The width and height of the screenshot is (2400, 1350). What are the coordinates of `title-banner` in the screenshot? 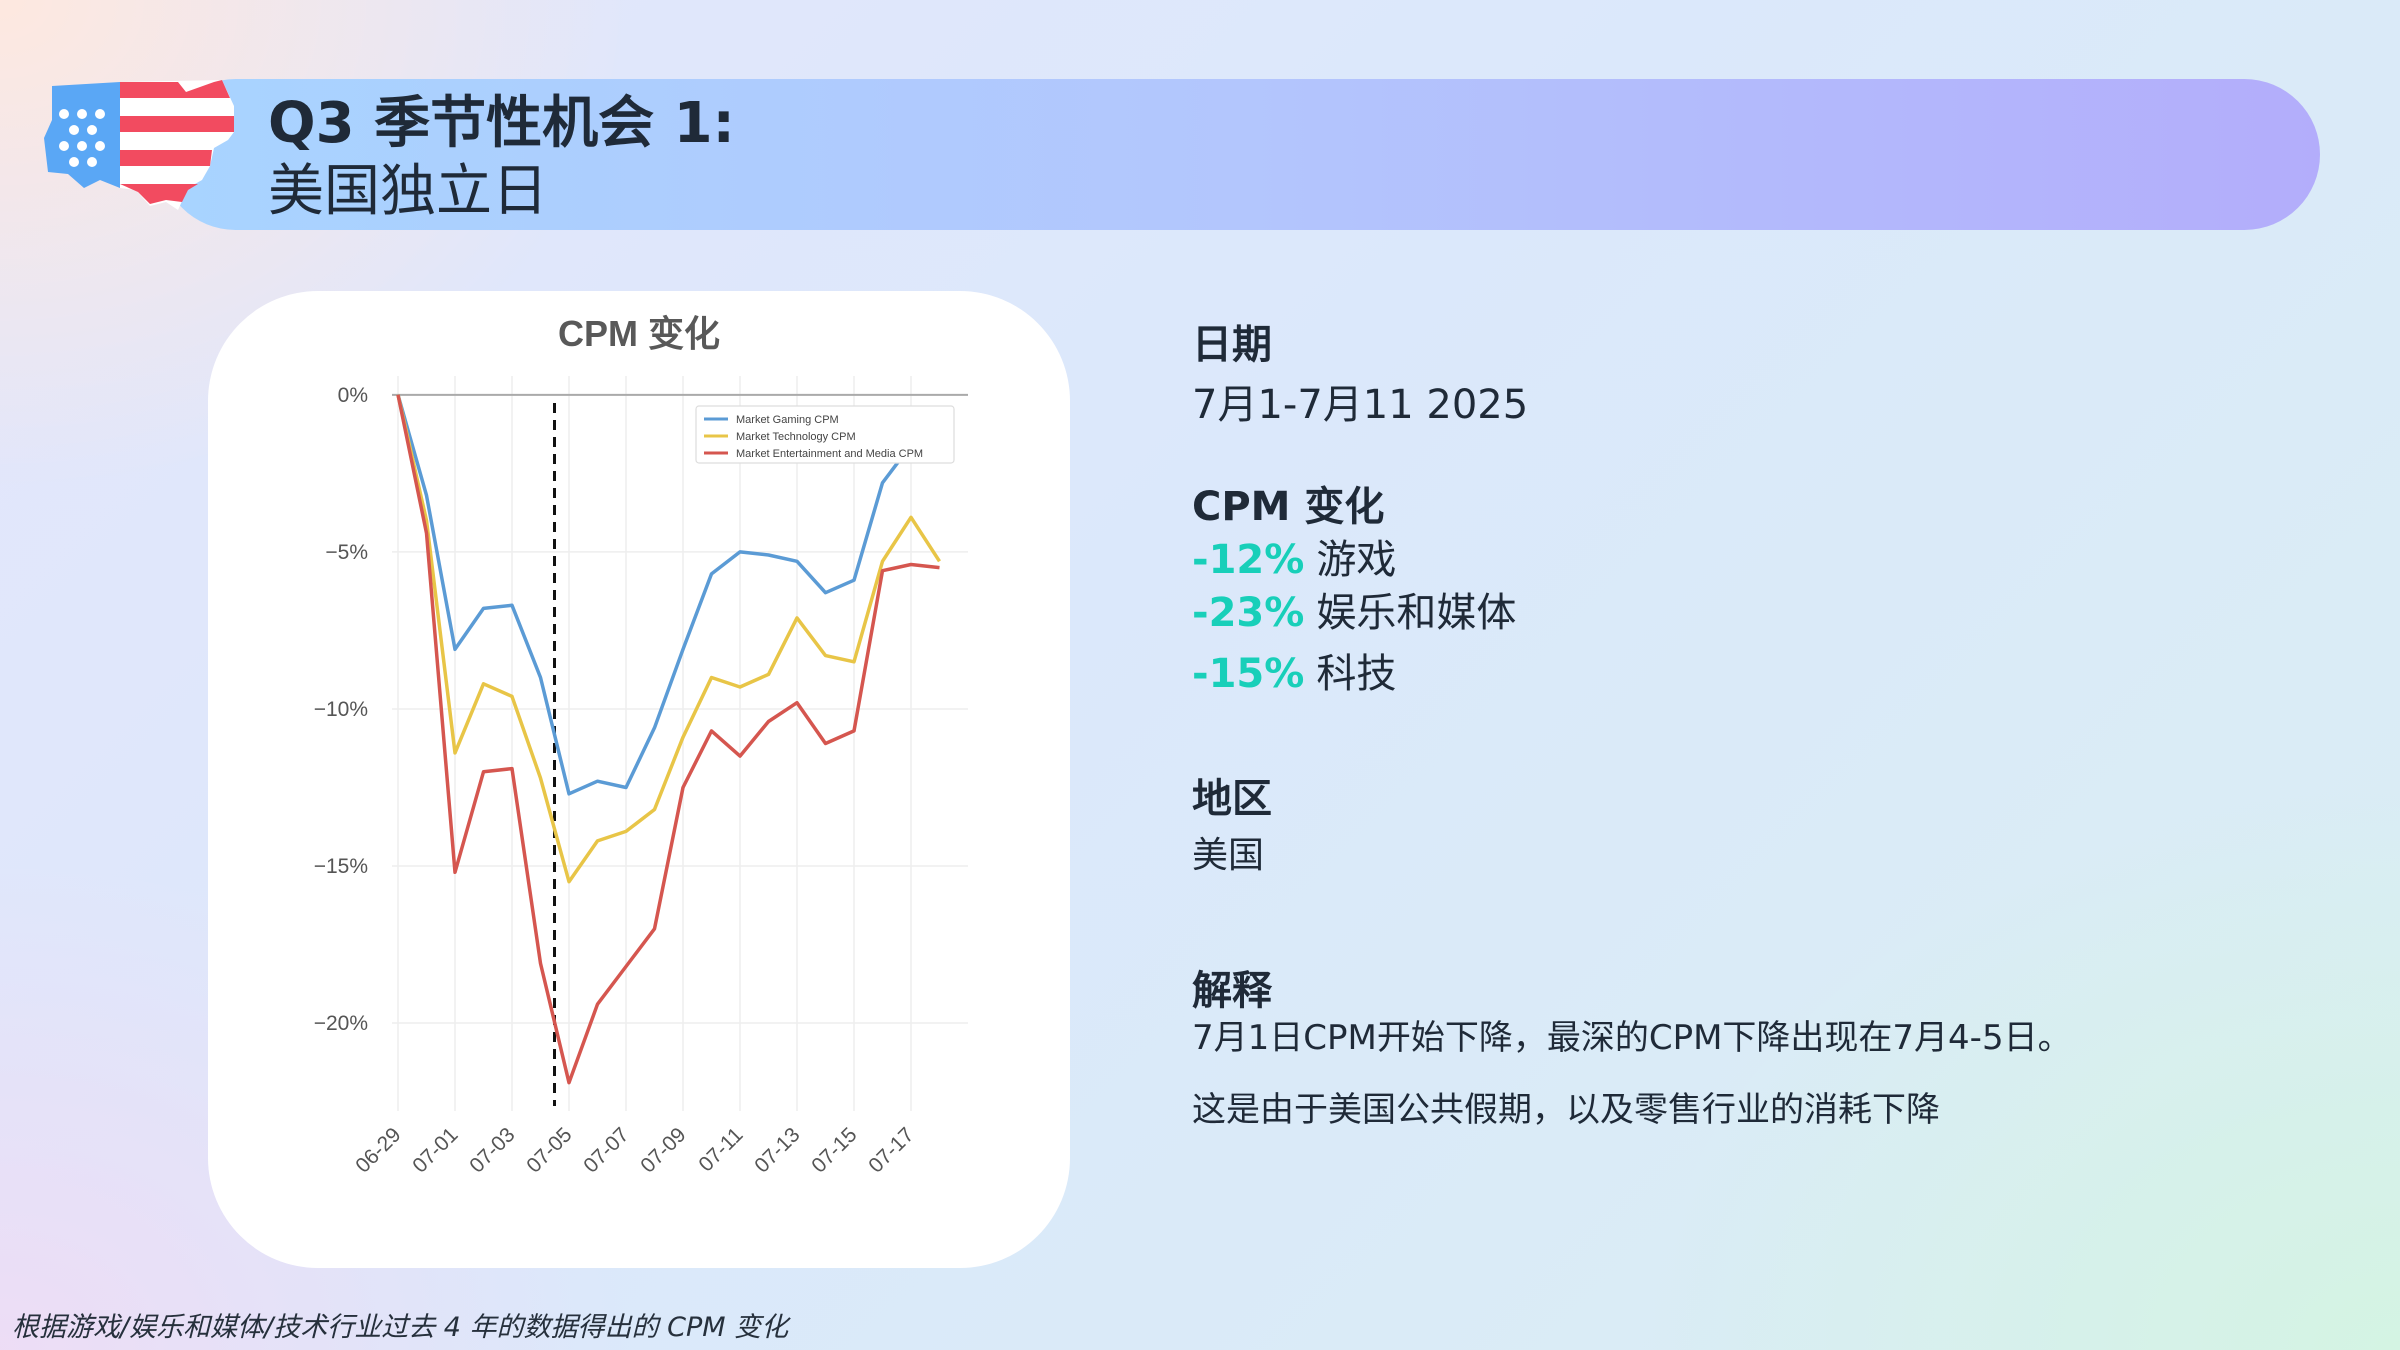 It's located at (1240, 154).